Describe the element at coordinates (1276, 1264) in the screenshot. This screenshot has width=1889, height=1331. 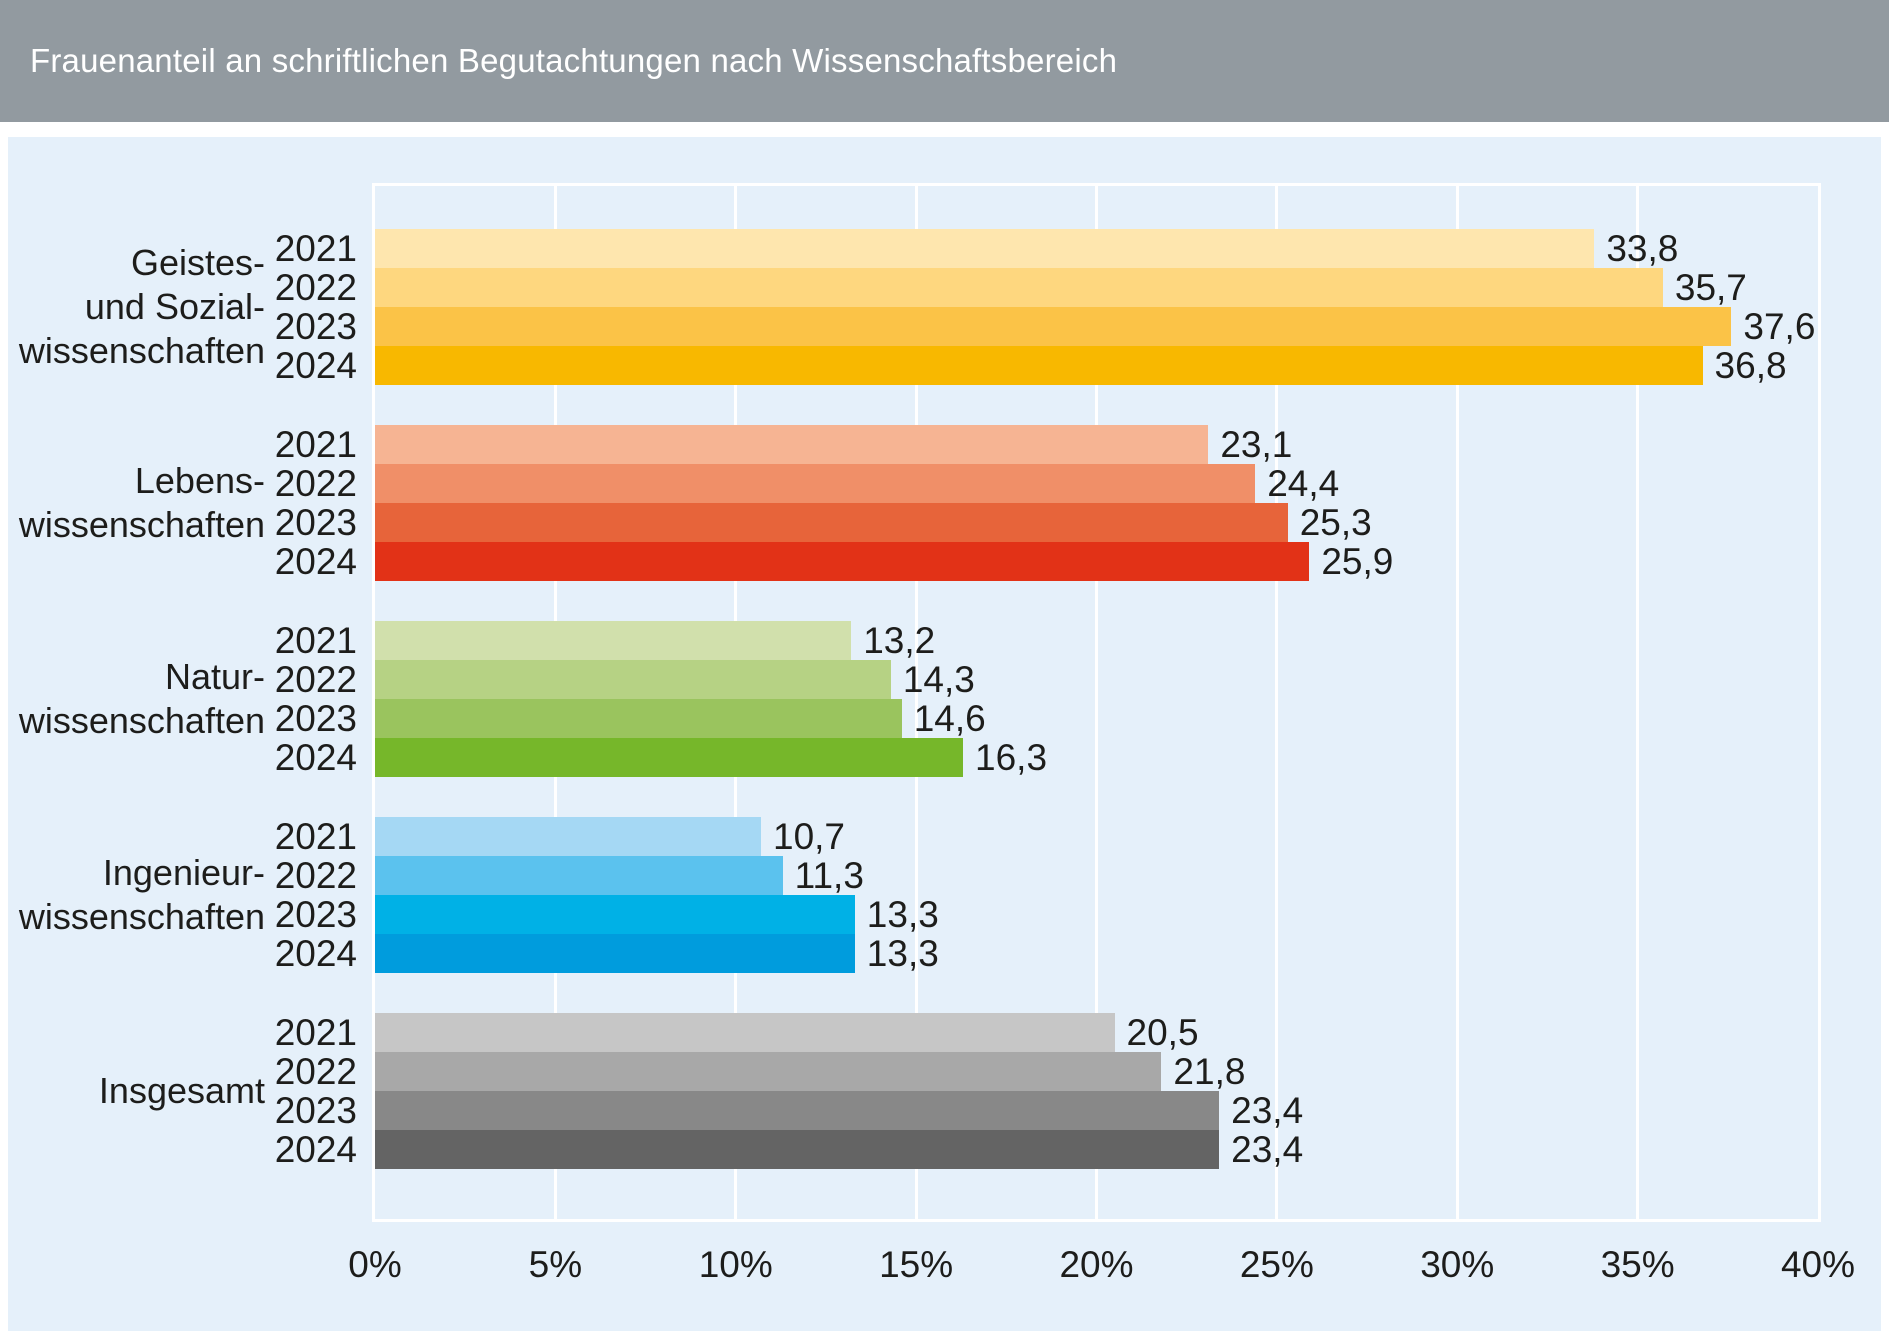
I see `x-tick-label: 25%` at that location.